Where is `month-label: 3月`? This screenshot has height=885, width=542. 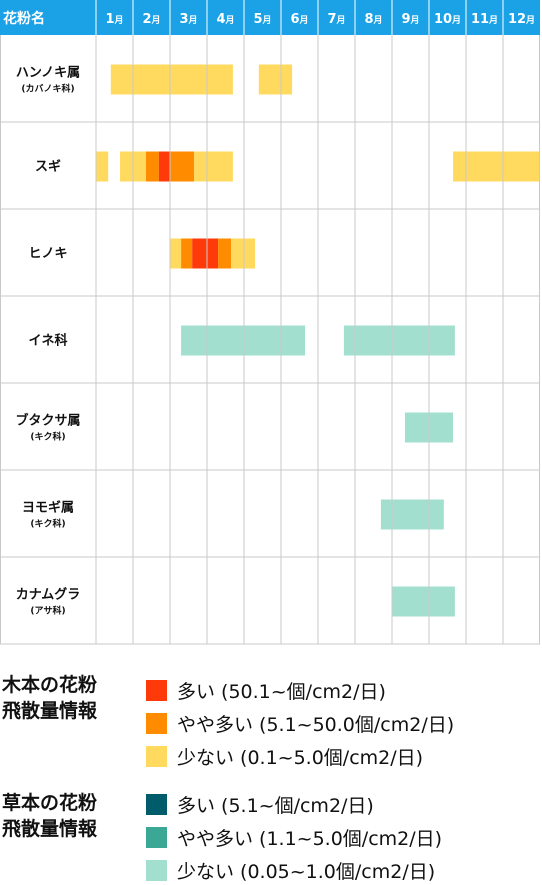 month-label: 3月 is located at coordinates (188, 19).